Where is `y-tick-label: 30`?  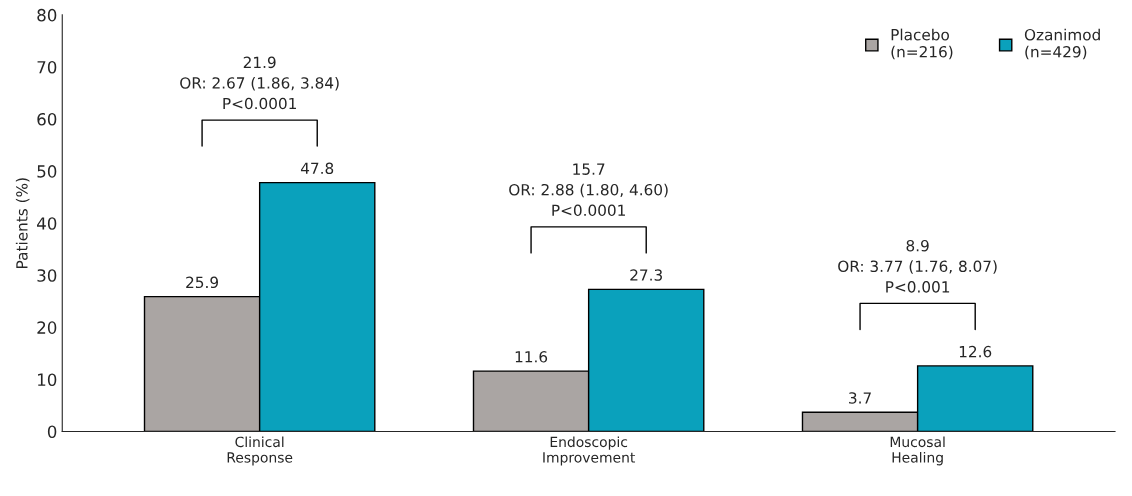
y-tick-label: 30 is located at coordinates (47, 275).